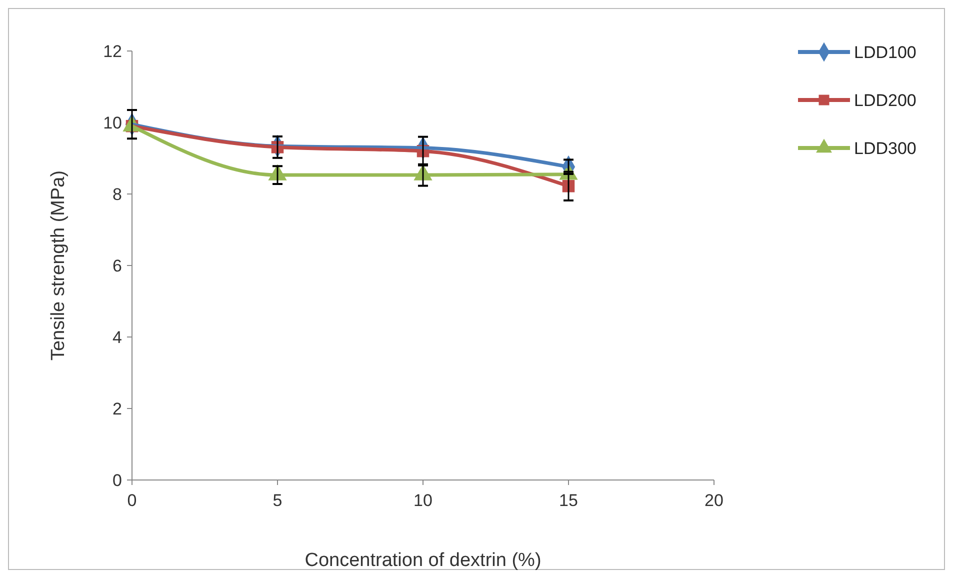 This screenshot has height=578, width=953. Describe the element at coordinates (58, 265) in the screenshot. I see `y-axis-title: Tensile strength (MPa)` at that location.